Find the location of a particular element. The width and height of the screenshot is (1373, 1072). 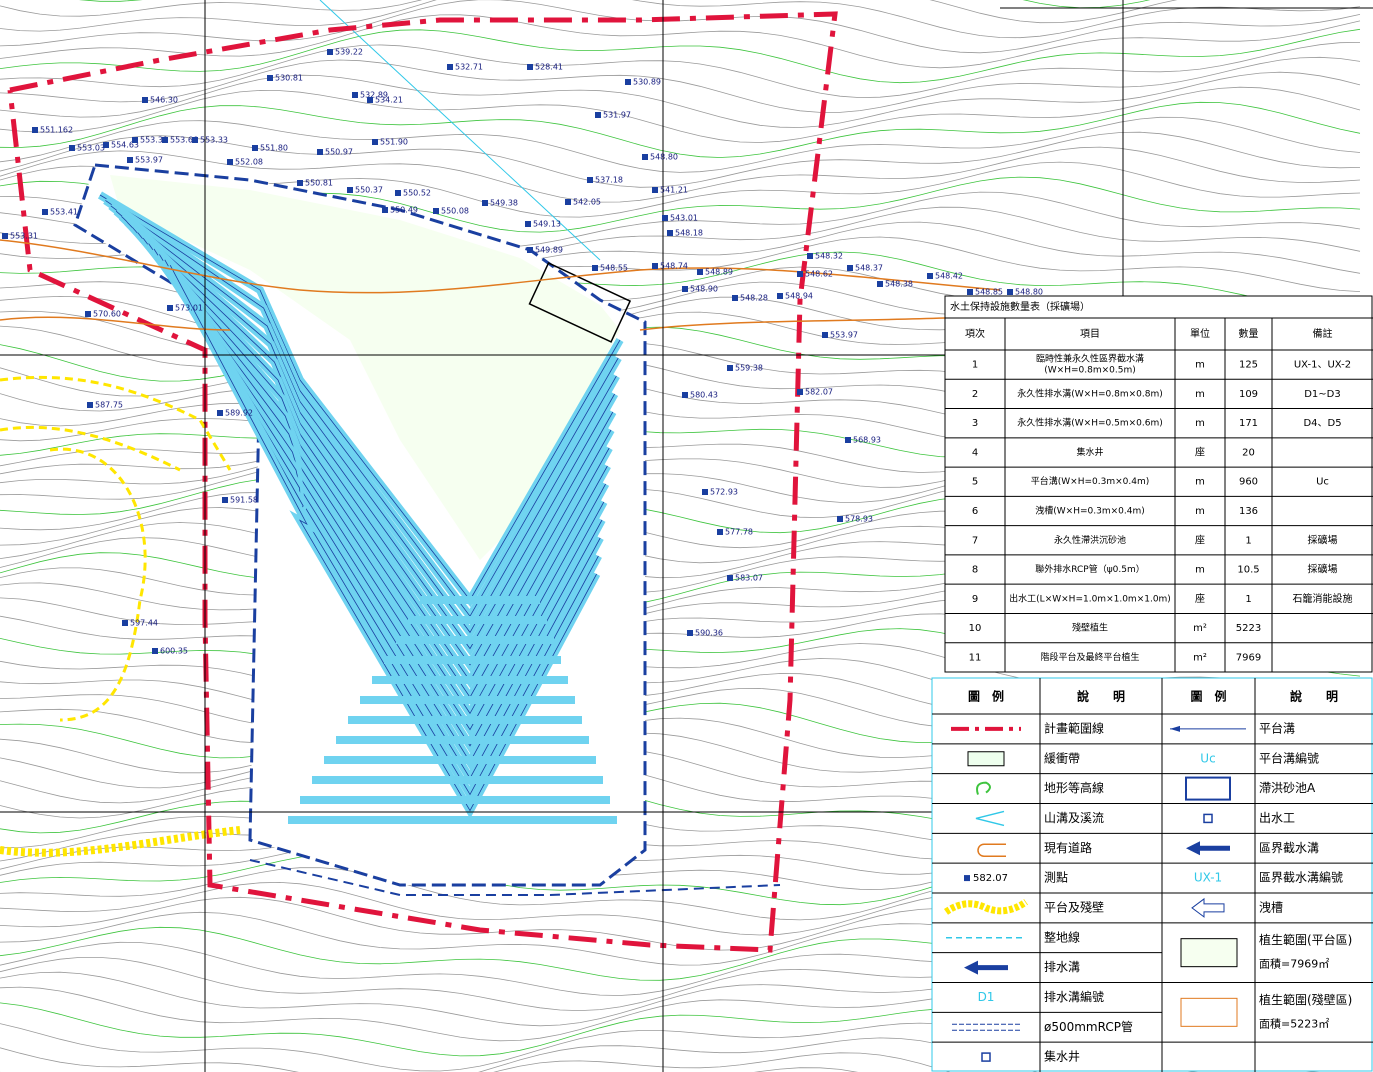

table-bg is located at coordinates (1158, 484).